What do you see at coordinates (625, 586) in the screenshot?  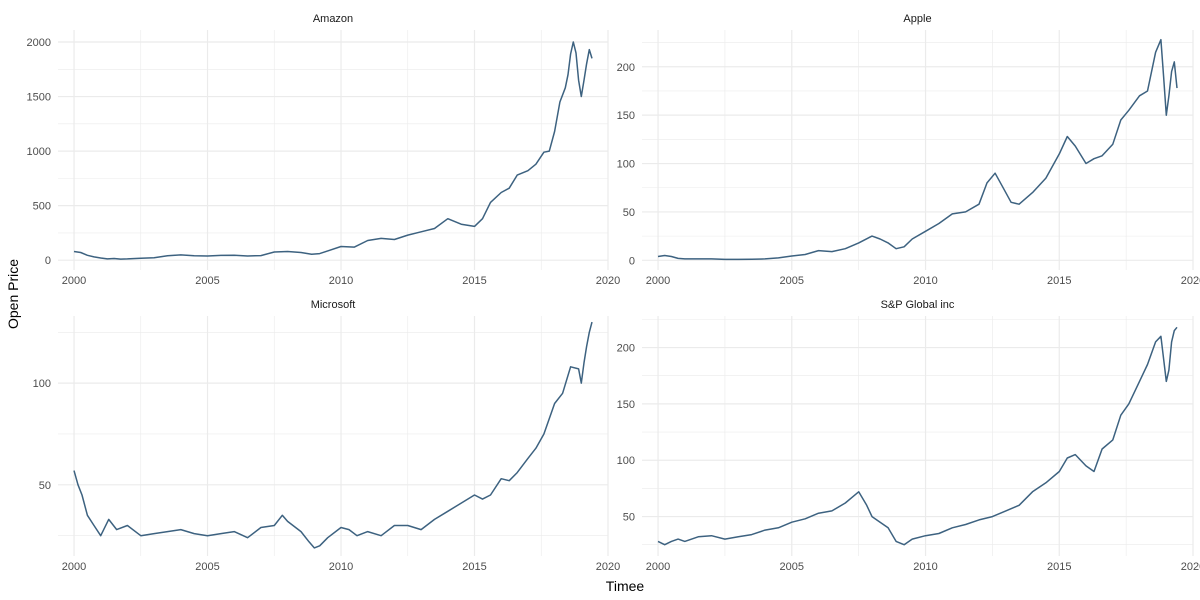 I see `x-axis-title: Timee` at bounding box center [625, 586].